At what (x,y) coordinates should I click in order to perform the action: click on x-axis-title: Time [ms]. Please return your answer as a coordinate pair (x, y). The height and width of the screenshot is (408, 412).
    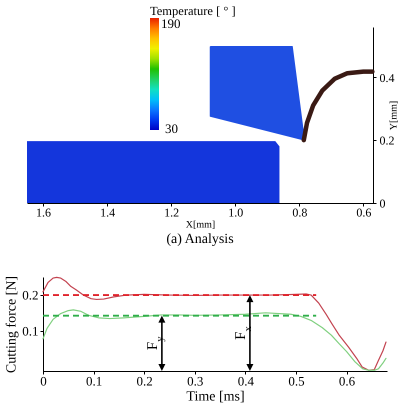
    Looking at the image, I should click on (215, 397).